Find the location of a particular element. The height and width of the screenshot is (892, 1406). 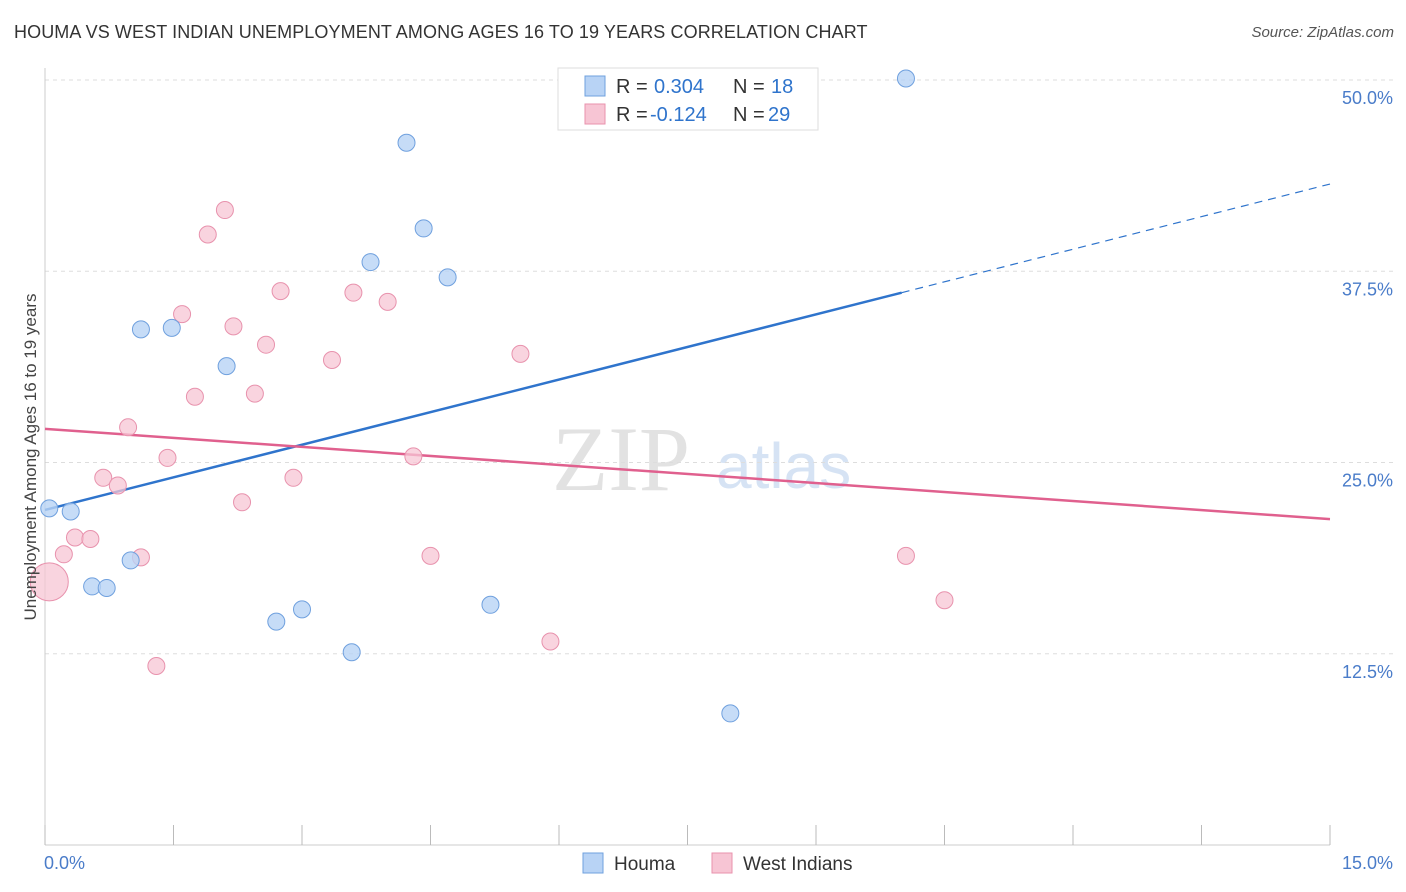

legend-swatch-houma is located at coordinates (595, 86).